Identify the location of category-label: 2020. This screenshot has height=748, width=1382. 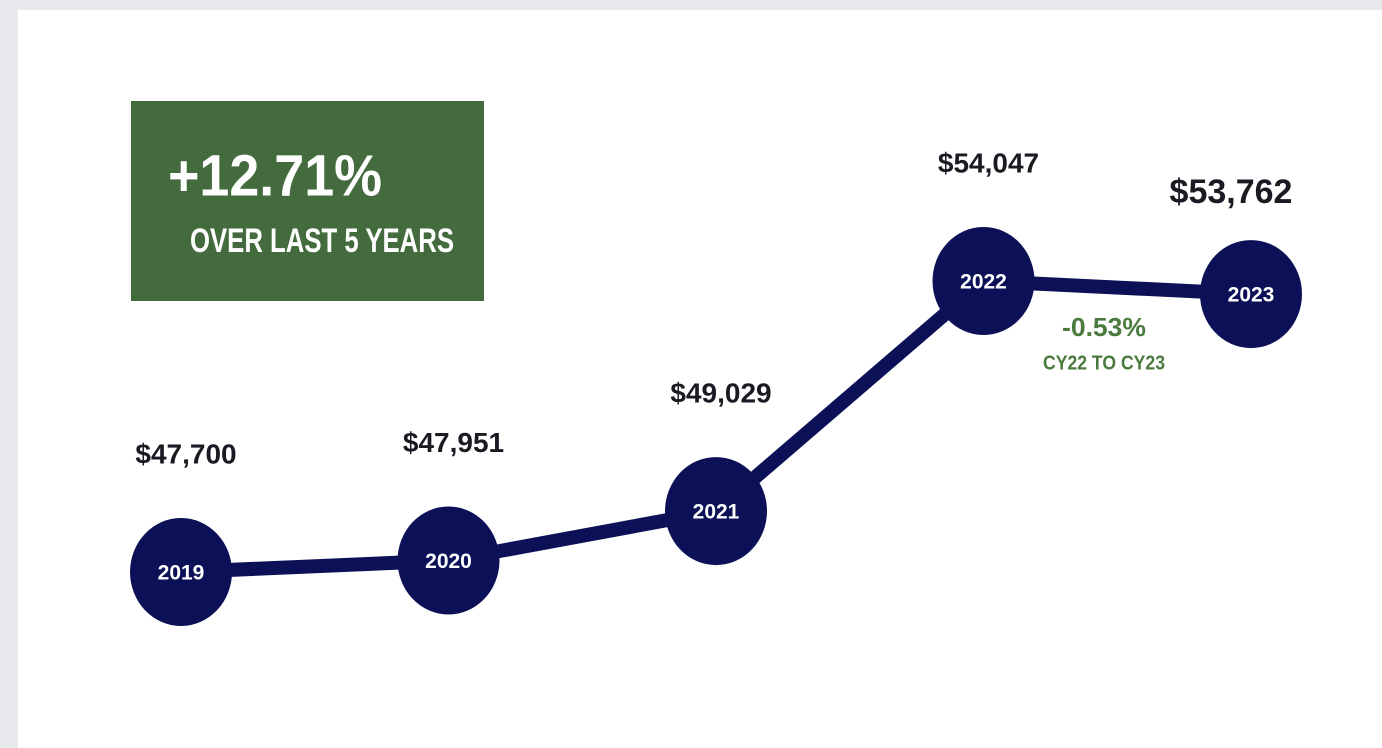
(448, 561).